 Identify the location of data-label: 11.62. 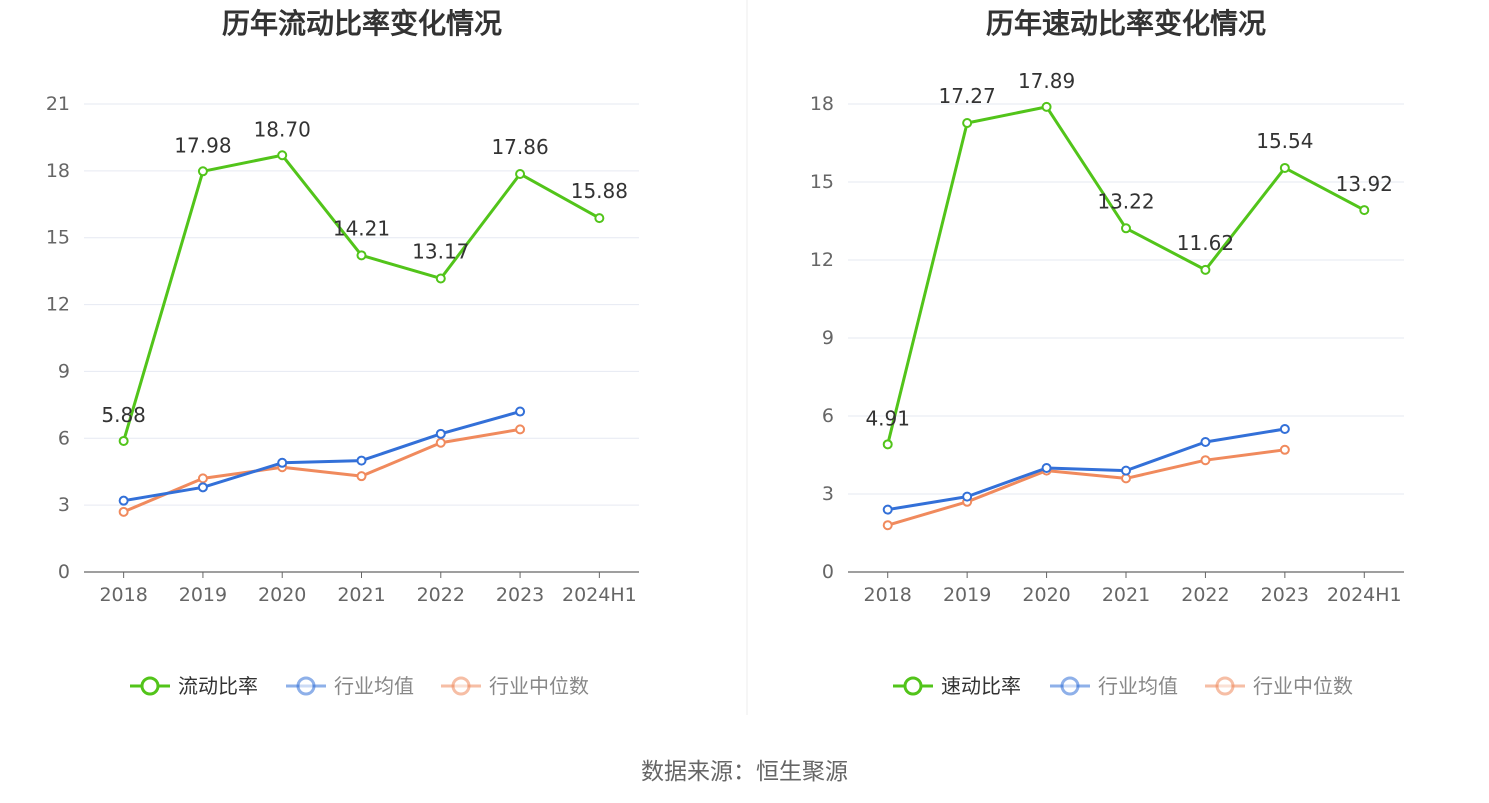
(1205, 243).